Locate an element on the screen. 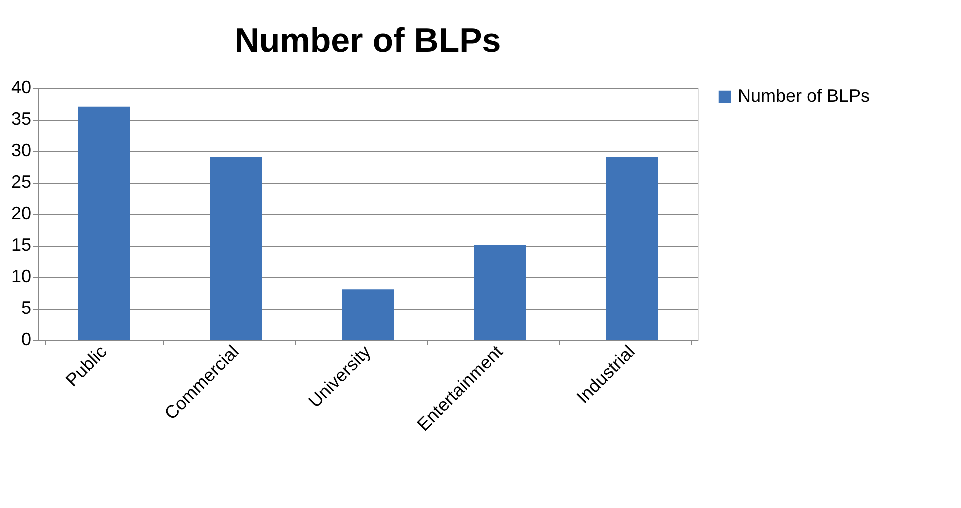 This screenshot has width=961, height=508. y-tick-label: 10 is located at coordinates (21, 276).